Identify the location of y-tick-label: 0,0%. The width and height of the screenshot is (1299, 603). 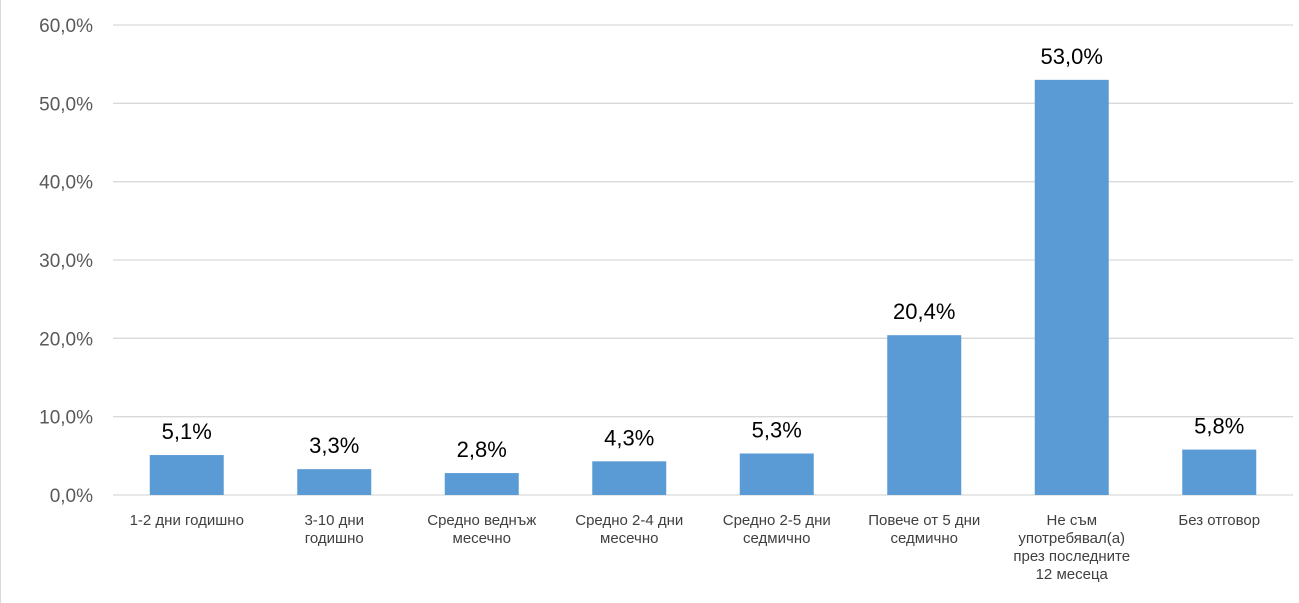
(71, 496).